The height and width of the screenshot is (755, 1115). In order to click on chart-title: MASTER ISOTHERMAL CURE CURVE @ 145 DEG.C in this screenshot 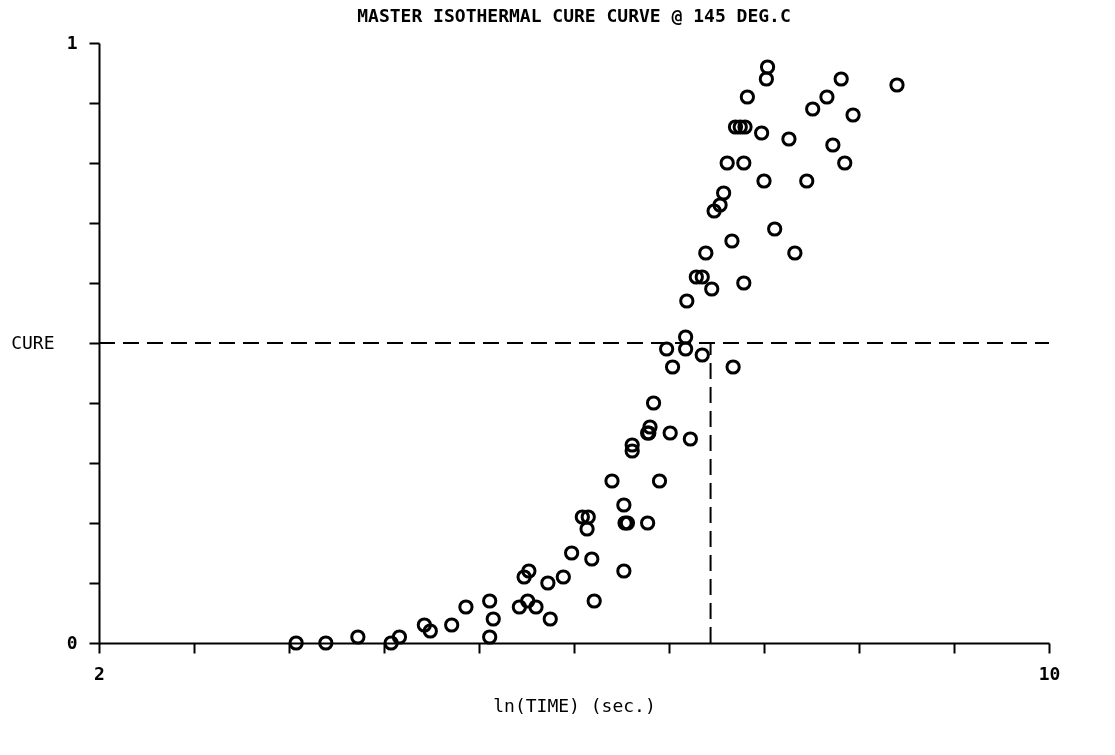, I will do `click(574, 15)`.